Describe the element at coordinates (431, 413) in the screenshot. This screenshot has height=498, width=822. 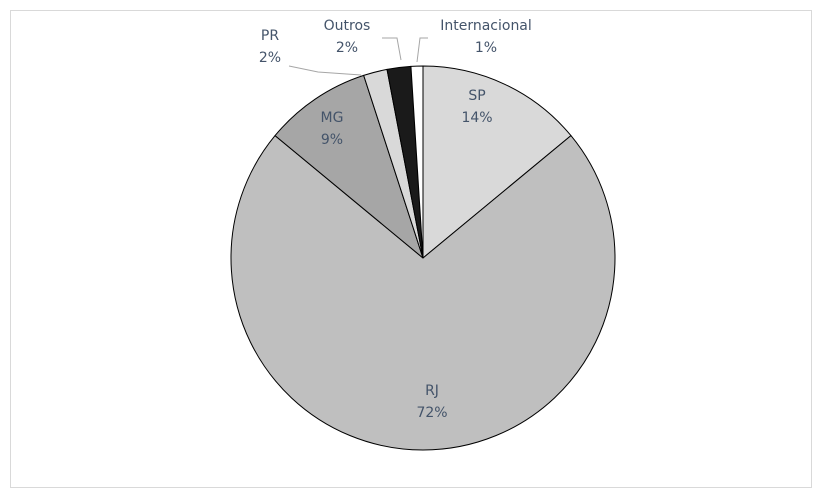
I see `slice-value-rj: 72%` at that location.